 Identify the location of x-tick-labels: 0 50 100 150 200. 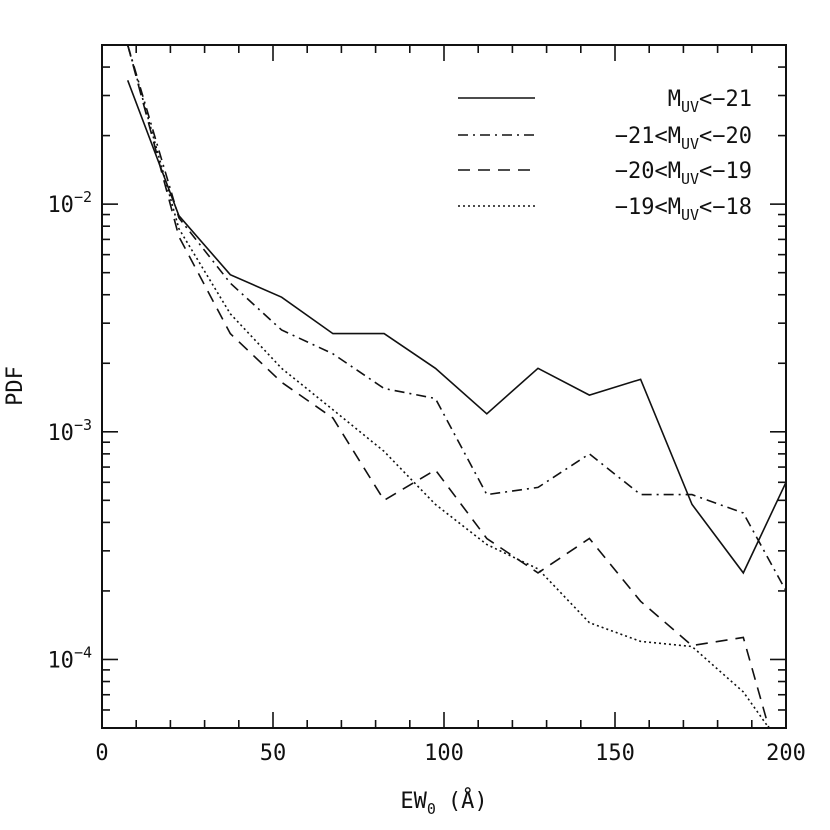
(450, 753).